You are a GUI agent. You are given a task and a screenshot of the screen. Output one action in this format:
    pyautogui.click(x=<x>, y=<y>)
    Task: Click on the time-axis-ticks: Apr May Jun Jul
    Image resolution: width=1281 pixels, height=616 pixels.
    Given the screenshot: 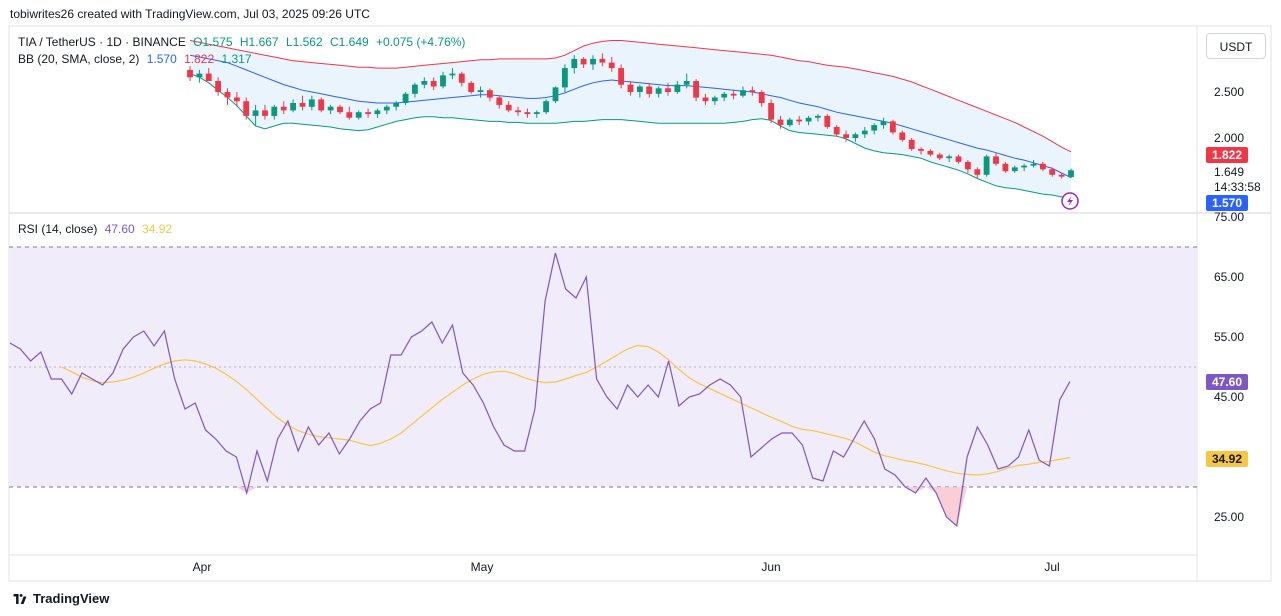 What is the action you would take?
    pyautogui.click(x=626, y=567)
    